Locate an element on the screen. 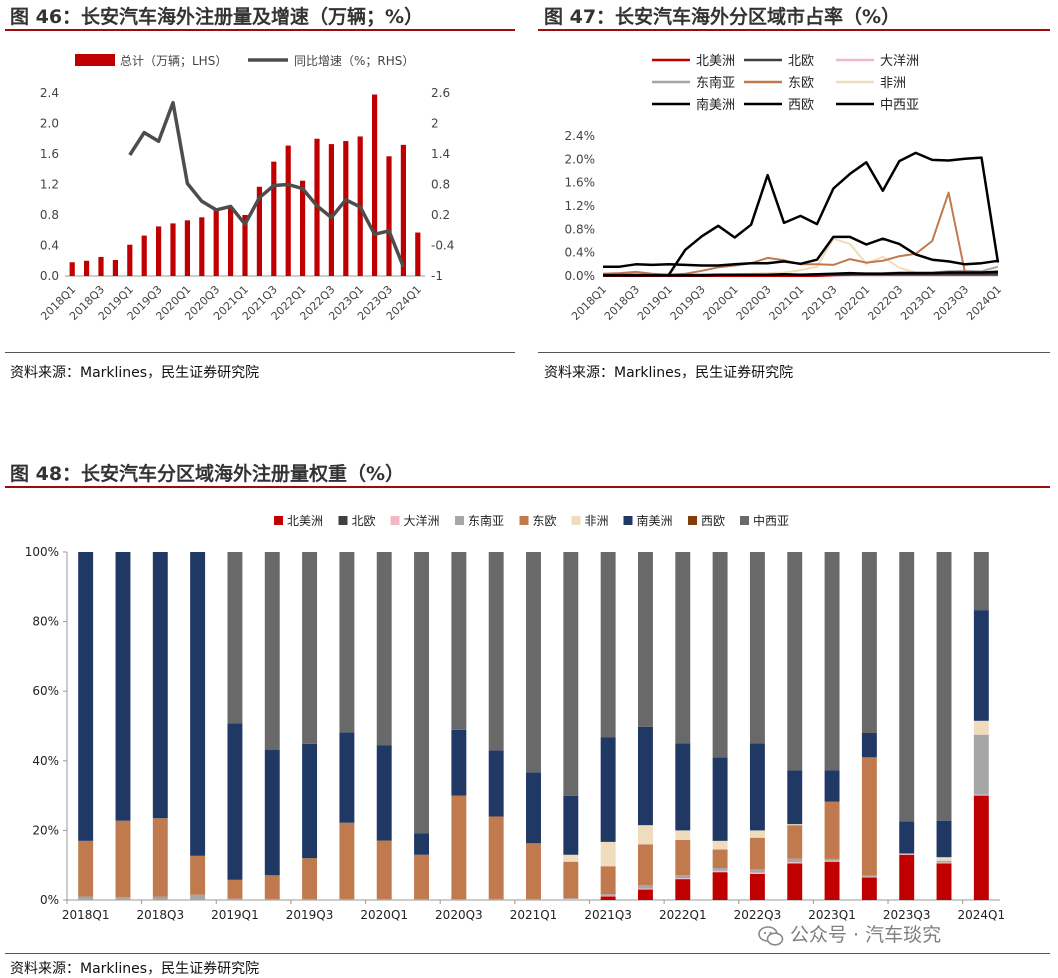 The width and height of the screenshot is (1058, 978). fig48-xtick: 2021Q1 is located at coordinates (534, 915).